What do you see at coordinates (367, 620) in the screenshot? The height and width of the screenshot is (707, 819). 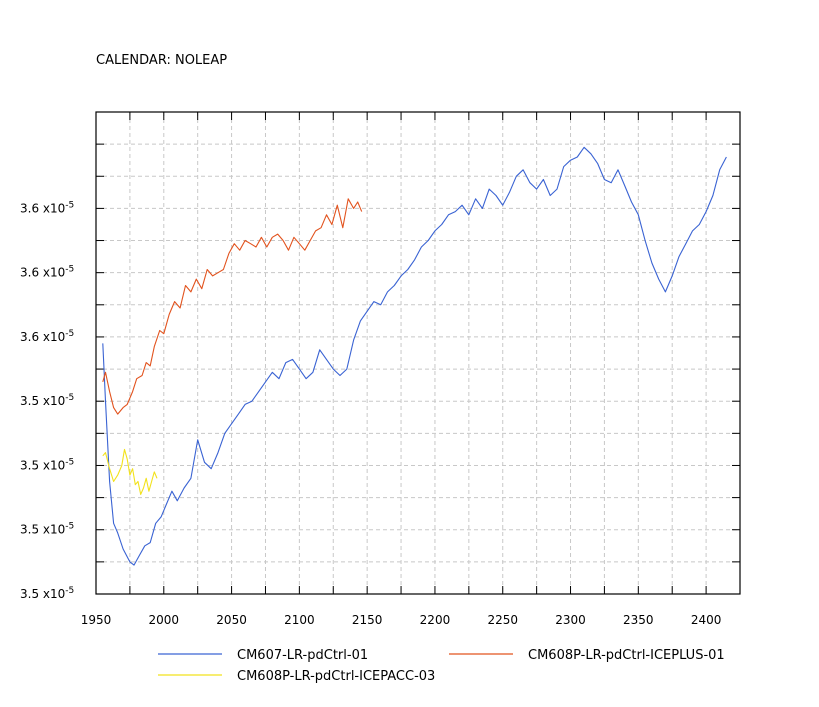 I see `x-tick-label: 2150` at bounding box center [367, 620].